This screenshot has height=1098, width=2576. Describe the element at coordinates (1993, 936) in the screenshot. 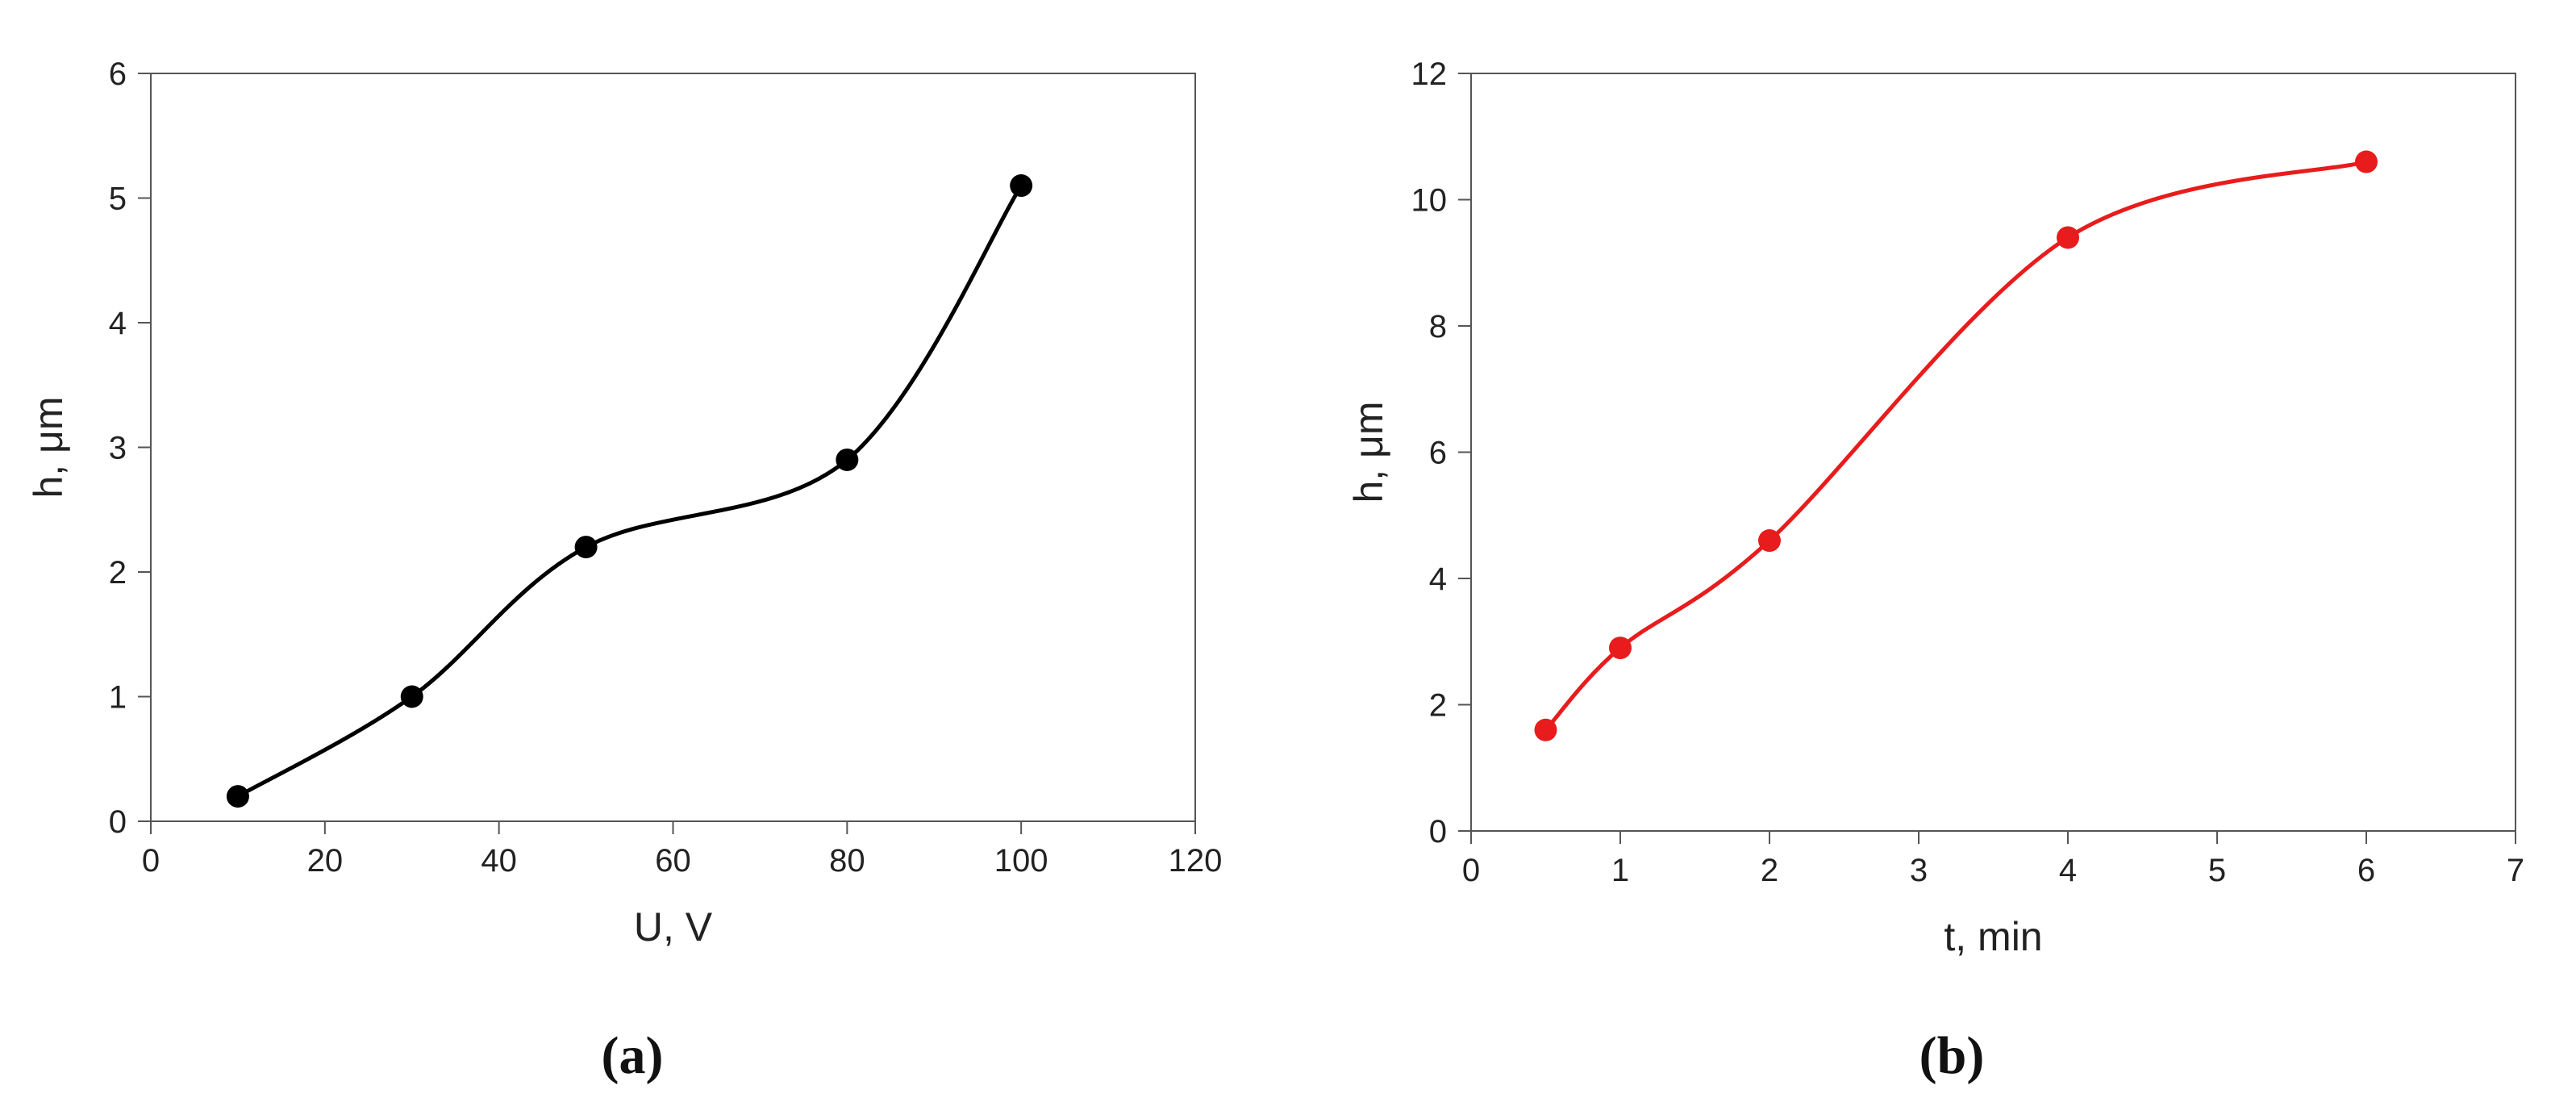

I see `x-axis-title: t, min` at that location.